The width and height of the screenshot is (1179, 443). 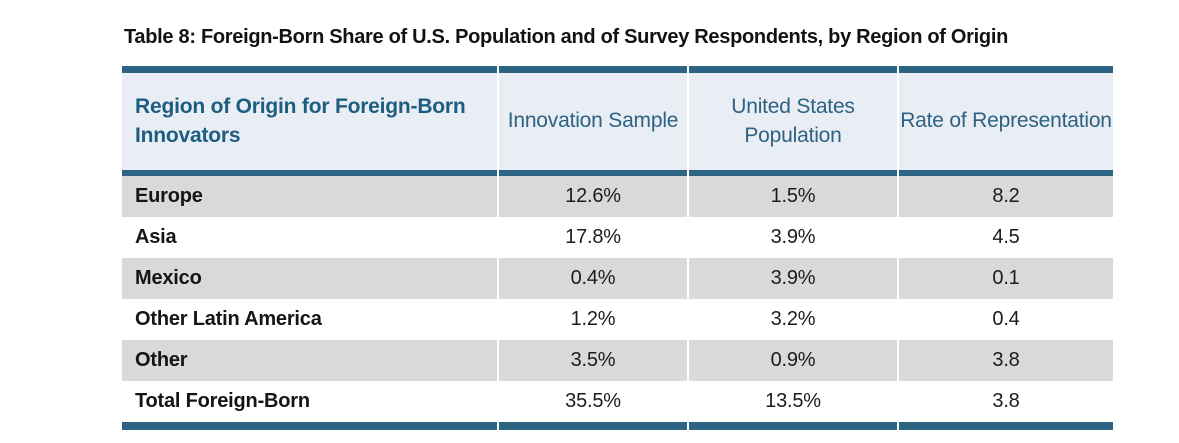 I want to click on region-label: Total Foreign-Born, so click(x=222, y=401).